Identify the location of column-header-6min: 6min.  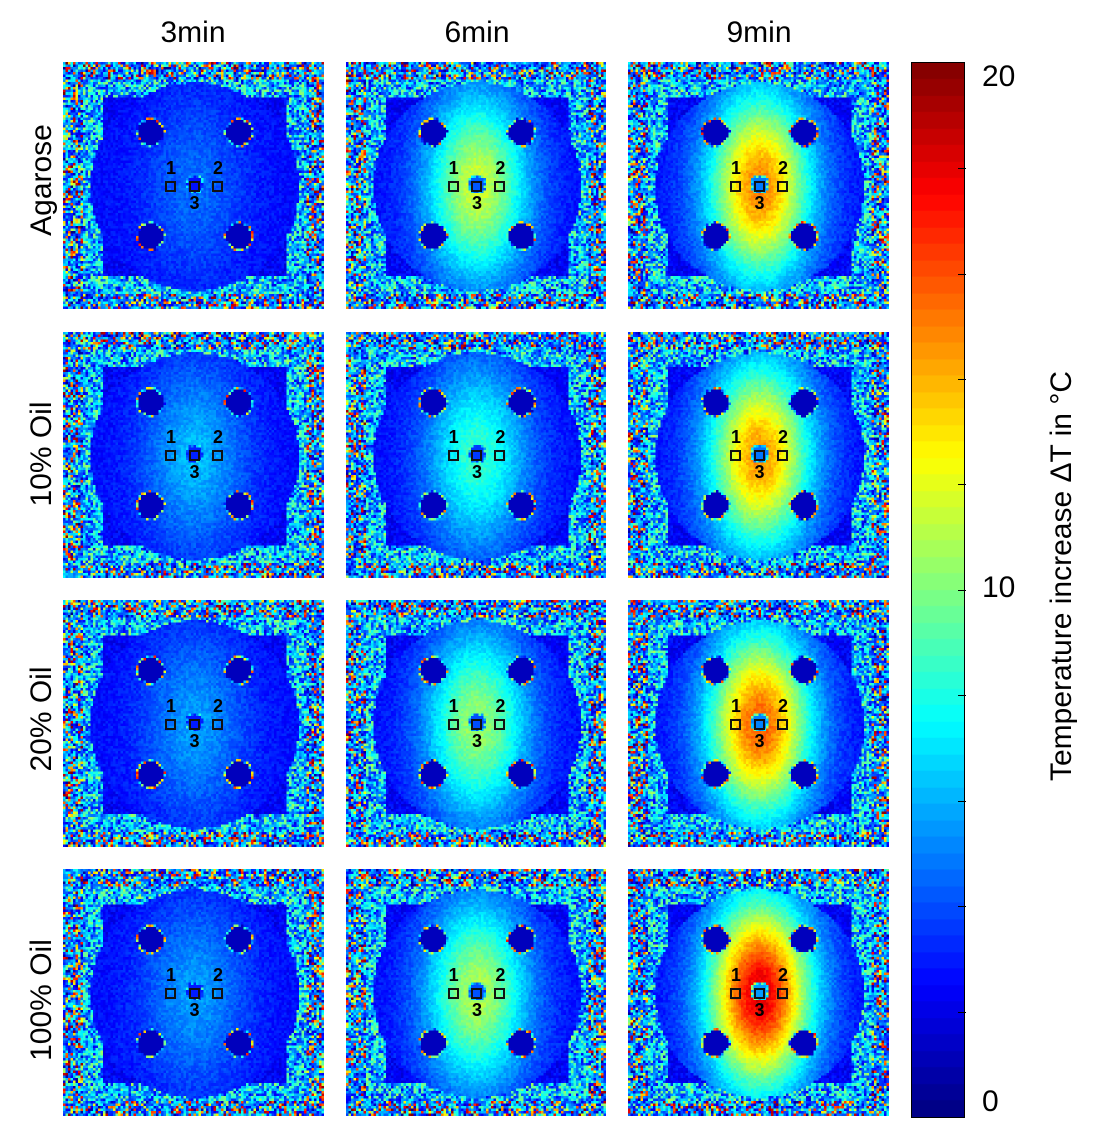
(477, 32).